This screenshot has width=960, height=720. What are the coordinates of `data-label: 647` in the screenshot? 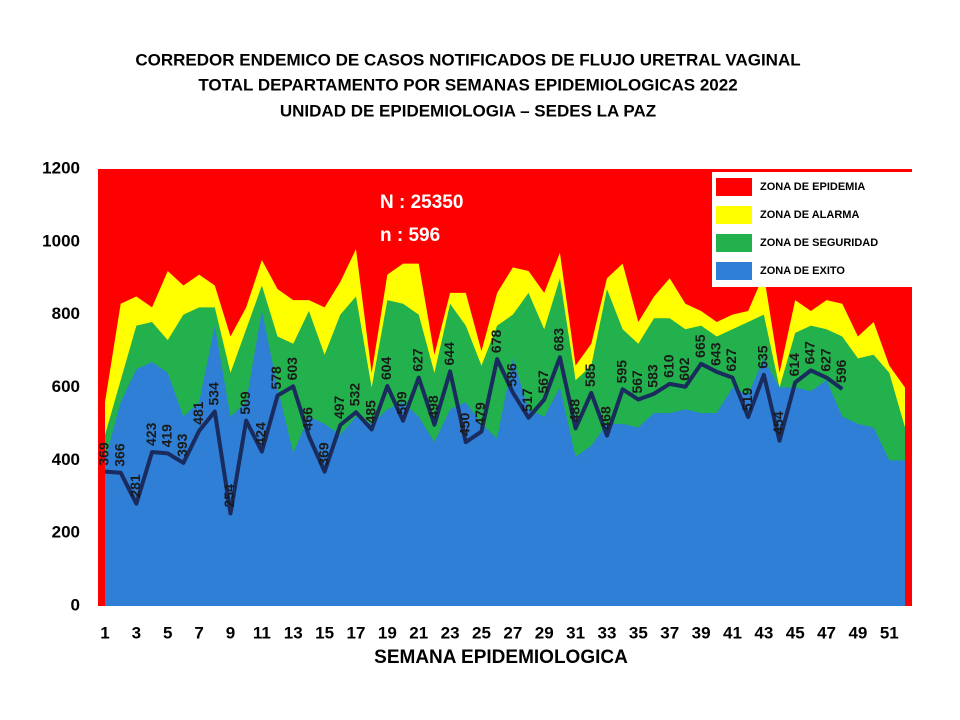 It's located at (810, 353).